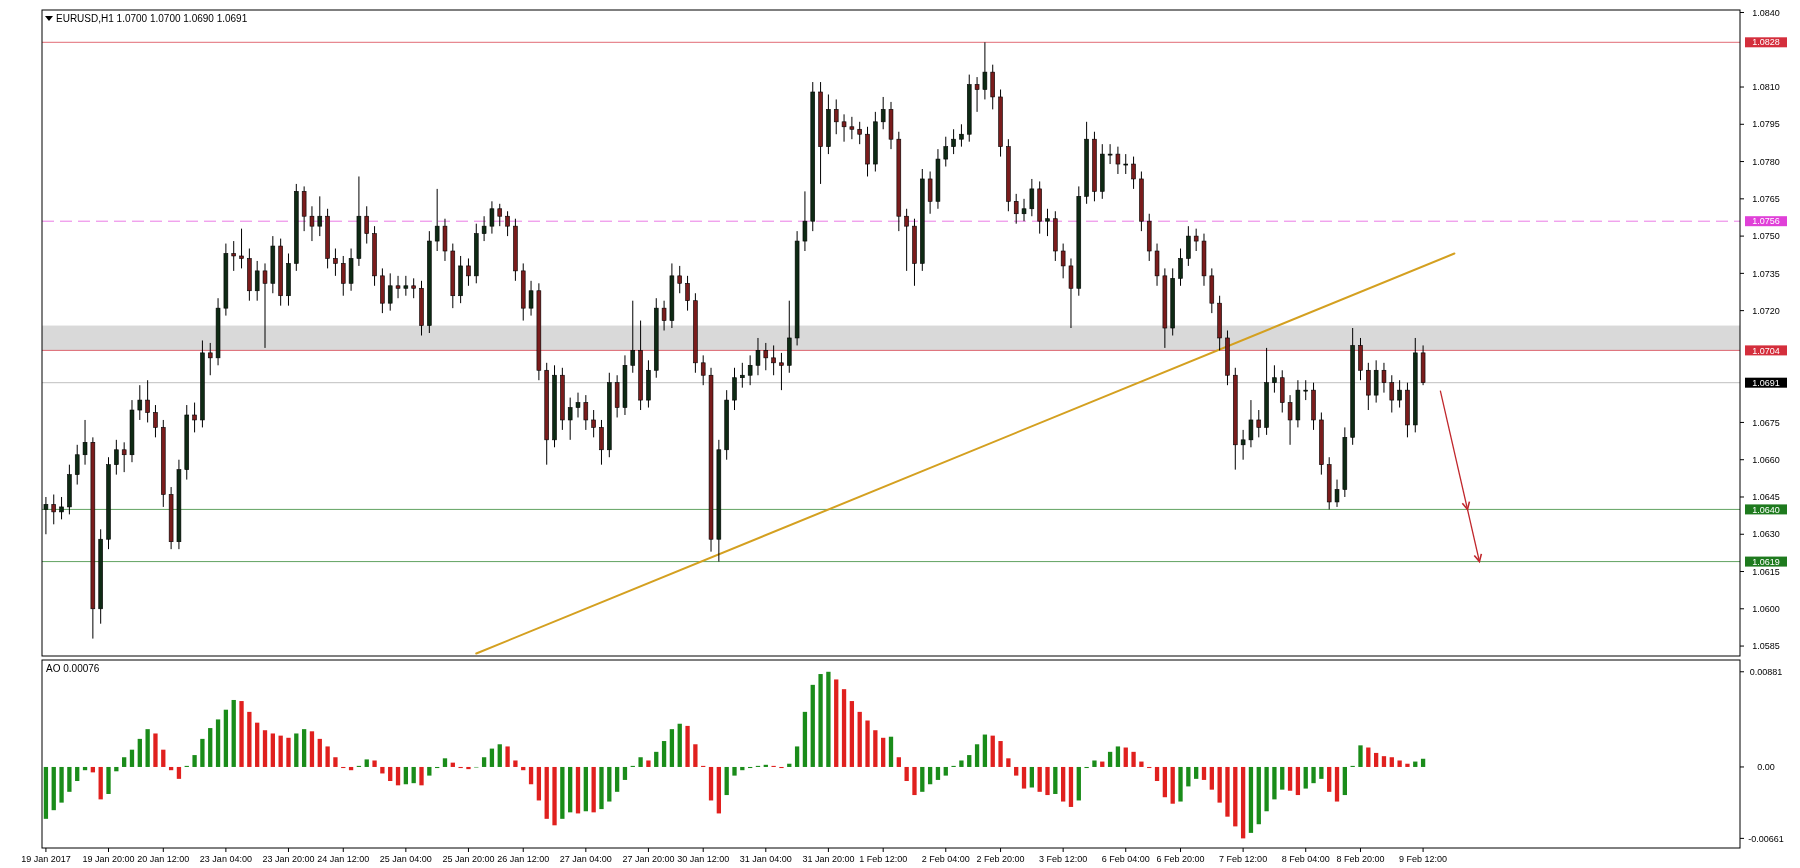 This screenshot has height=868, width=1800. What do you see at coordinates (343, 859) in the screenshot?
I see `x-tick-label: 24 Jan 12:00` at bounding box center [343, 859].